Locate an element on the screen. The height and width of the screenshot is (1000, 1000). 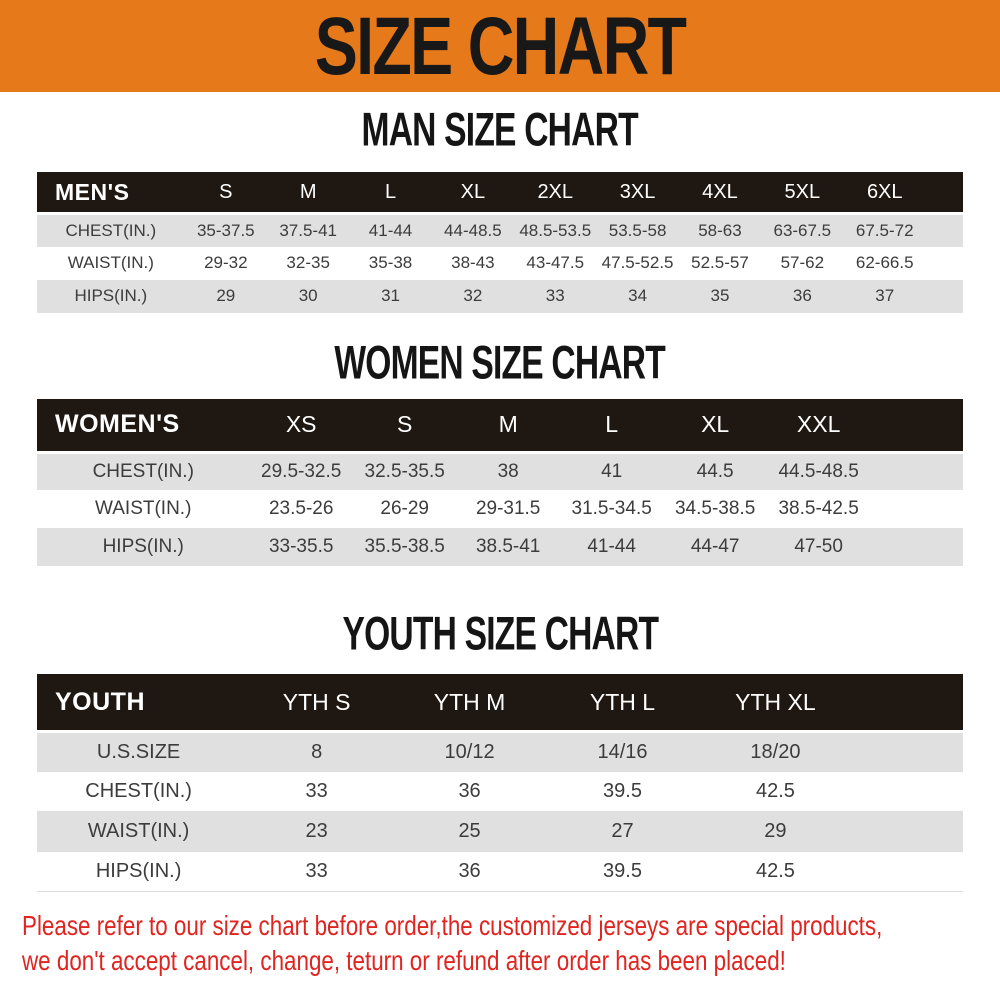
size-value-cell: 31 is located at coordinates (390, 296).